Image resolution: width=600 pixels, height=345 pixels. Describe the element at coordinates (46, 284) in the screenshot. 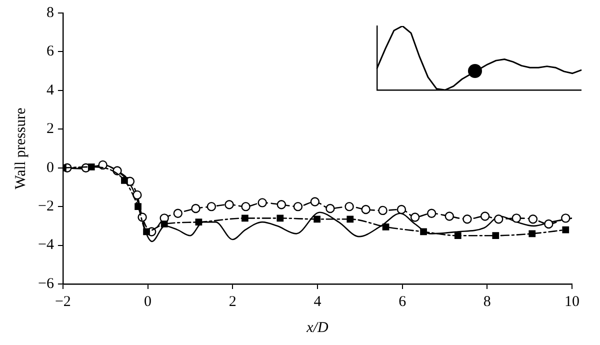

I see `y-tick-label: −6` at that location.